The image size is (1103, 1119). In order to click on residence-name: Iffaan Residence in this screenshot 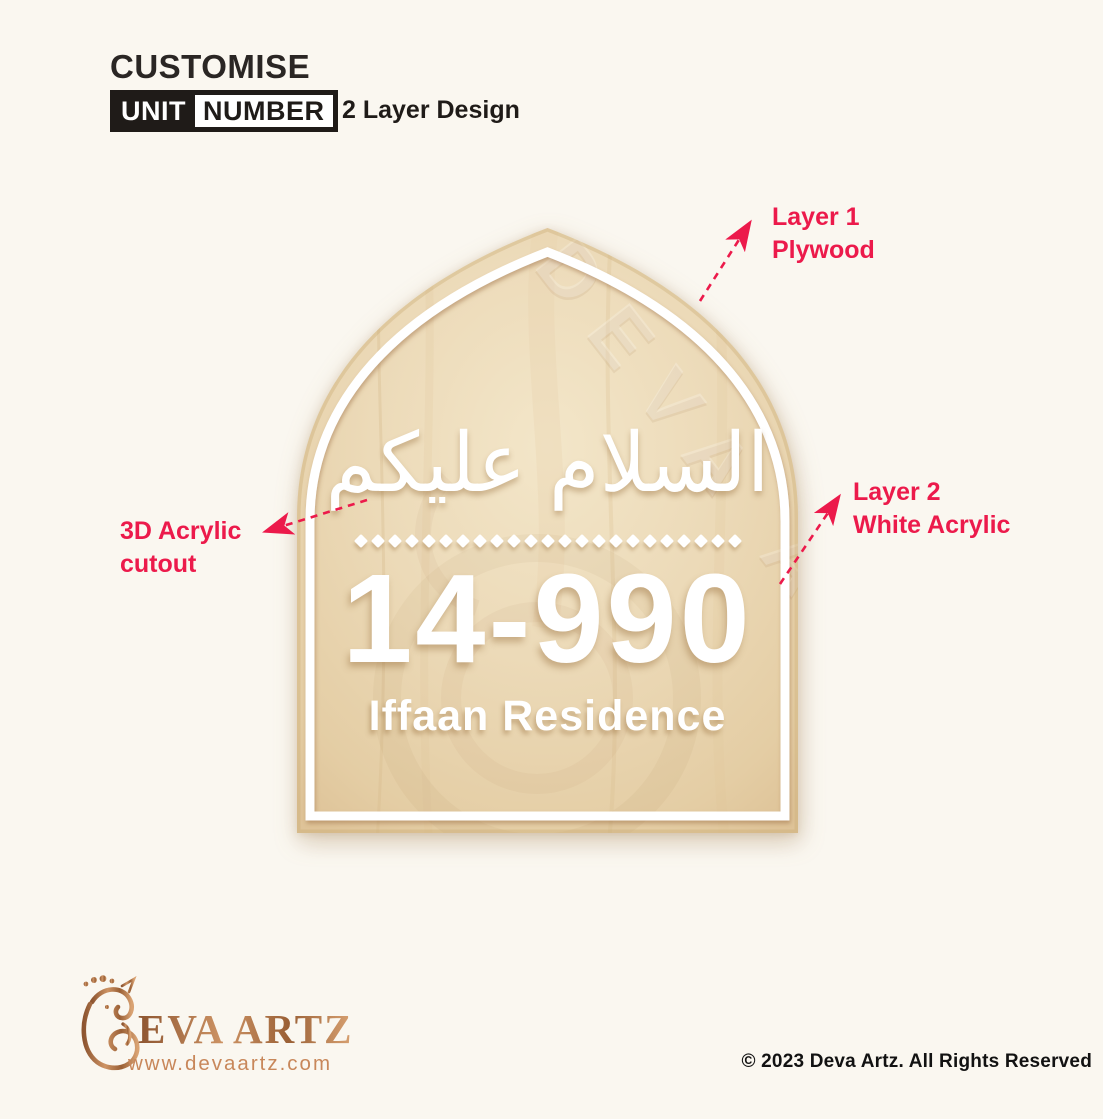, I will do `click(547, 716)`.